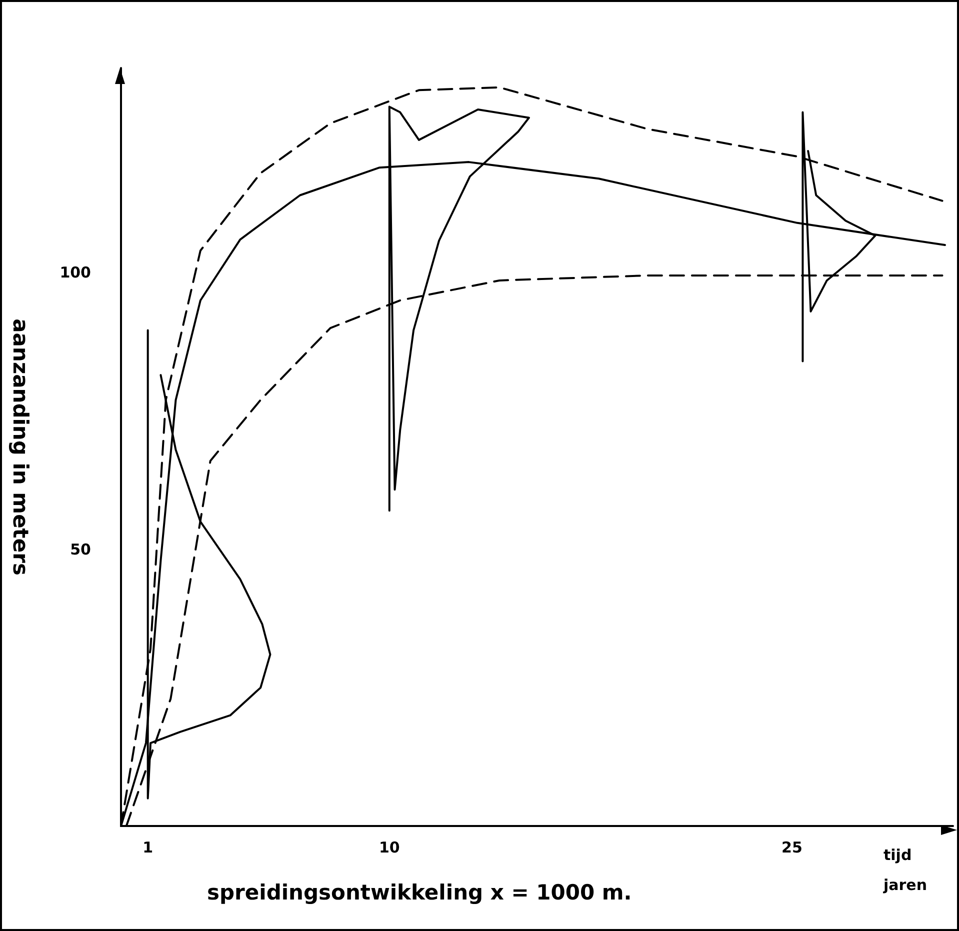 The width and height of the screenshot is (959, 931). I want to click on x-tick-label: 1, so click(148, 847).